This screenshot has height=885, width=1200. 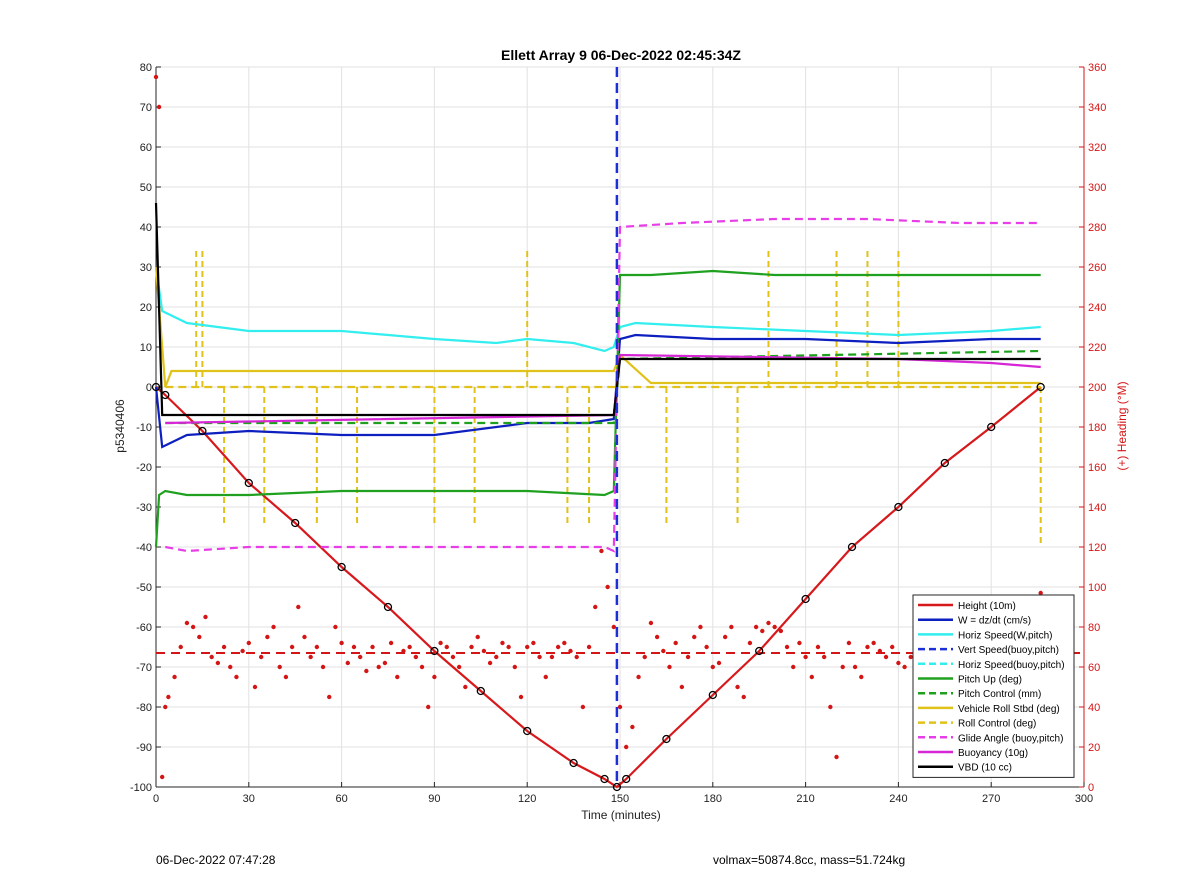 I want to click on series-w-dz-dt-cm-s, so click(x=597, y=391).